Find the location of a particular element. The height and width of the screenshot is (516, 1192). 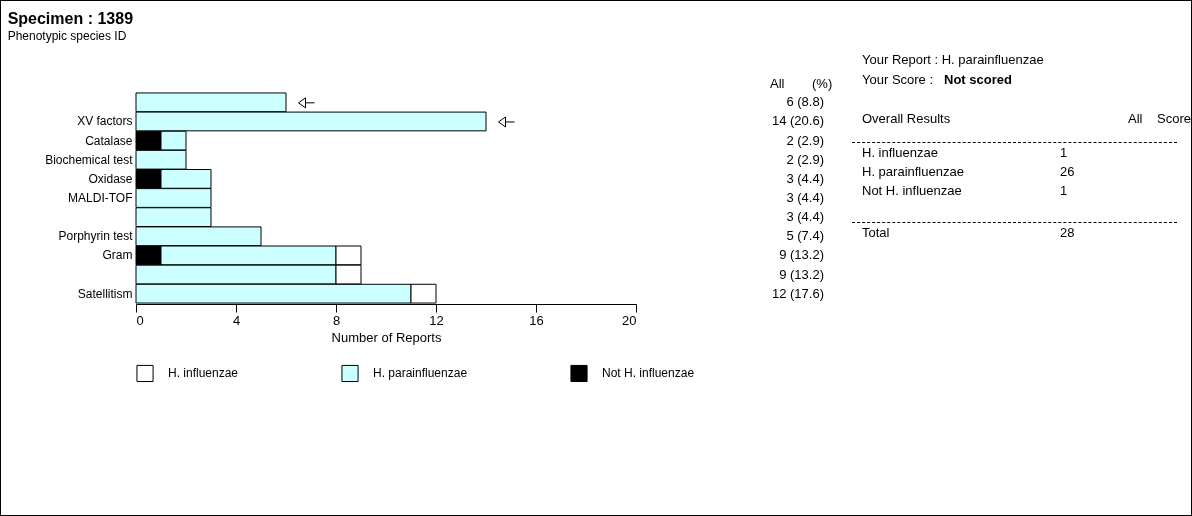

text: 28 is located at coordinates (1067, 232).